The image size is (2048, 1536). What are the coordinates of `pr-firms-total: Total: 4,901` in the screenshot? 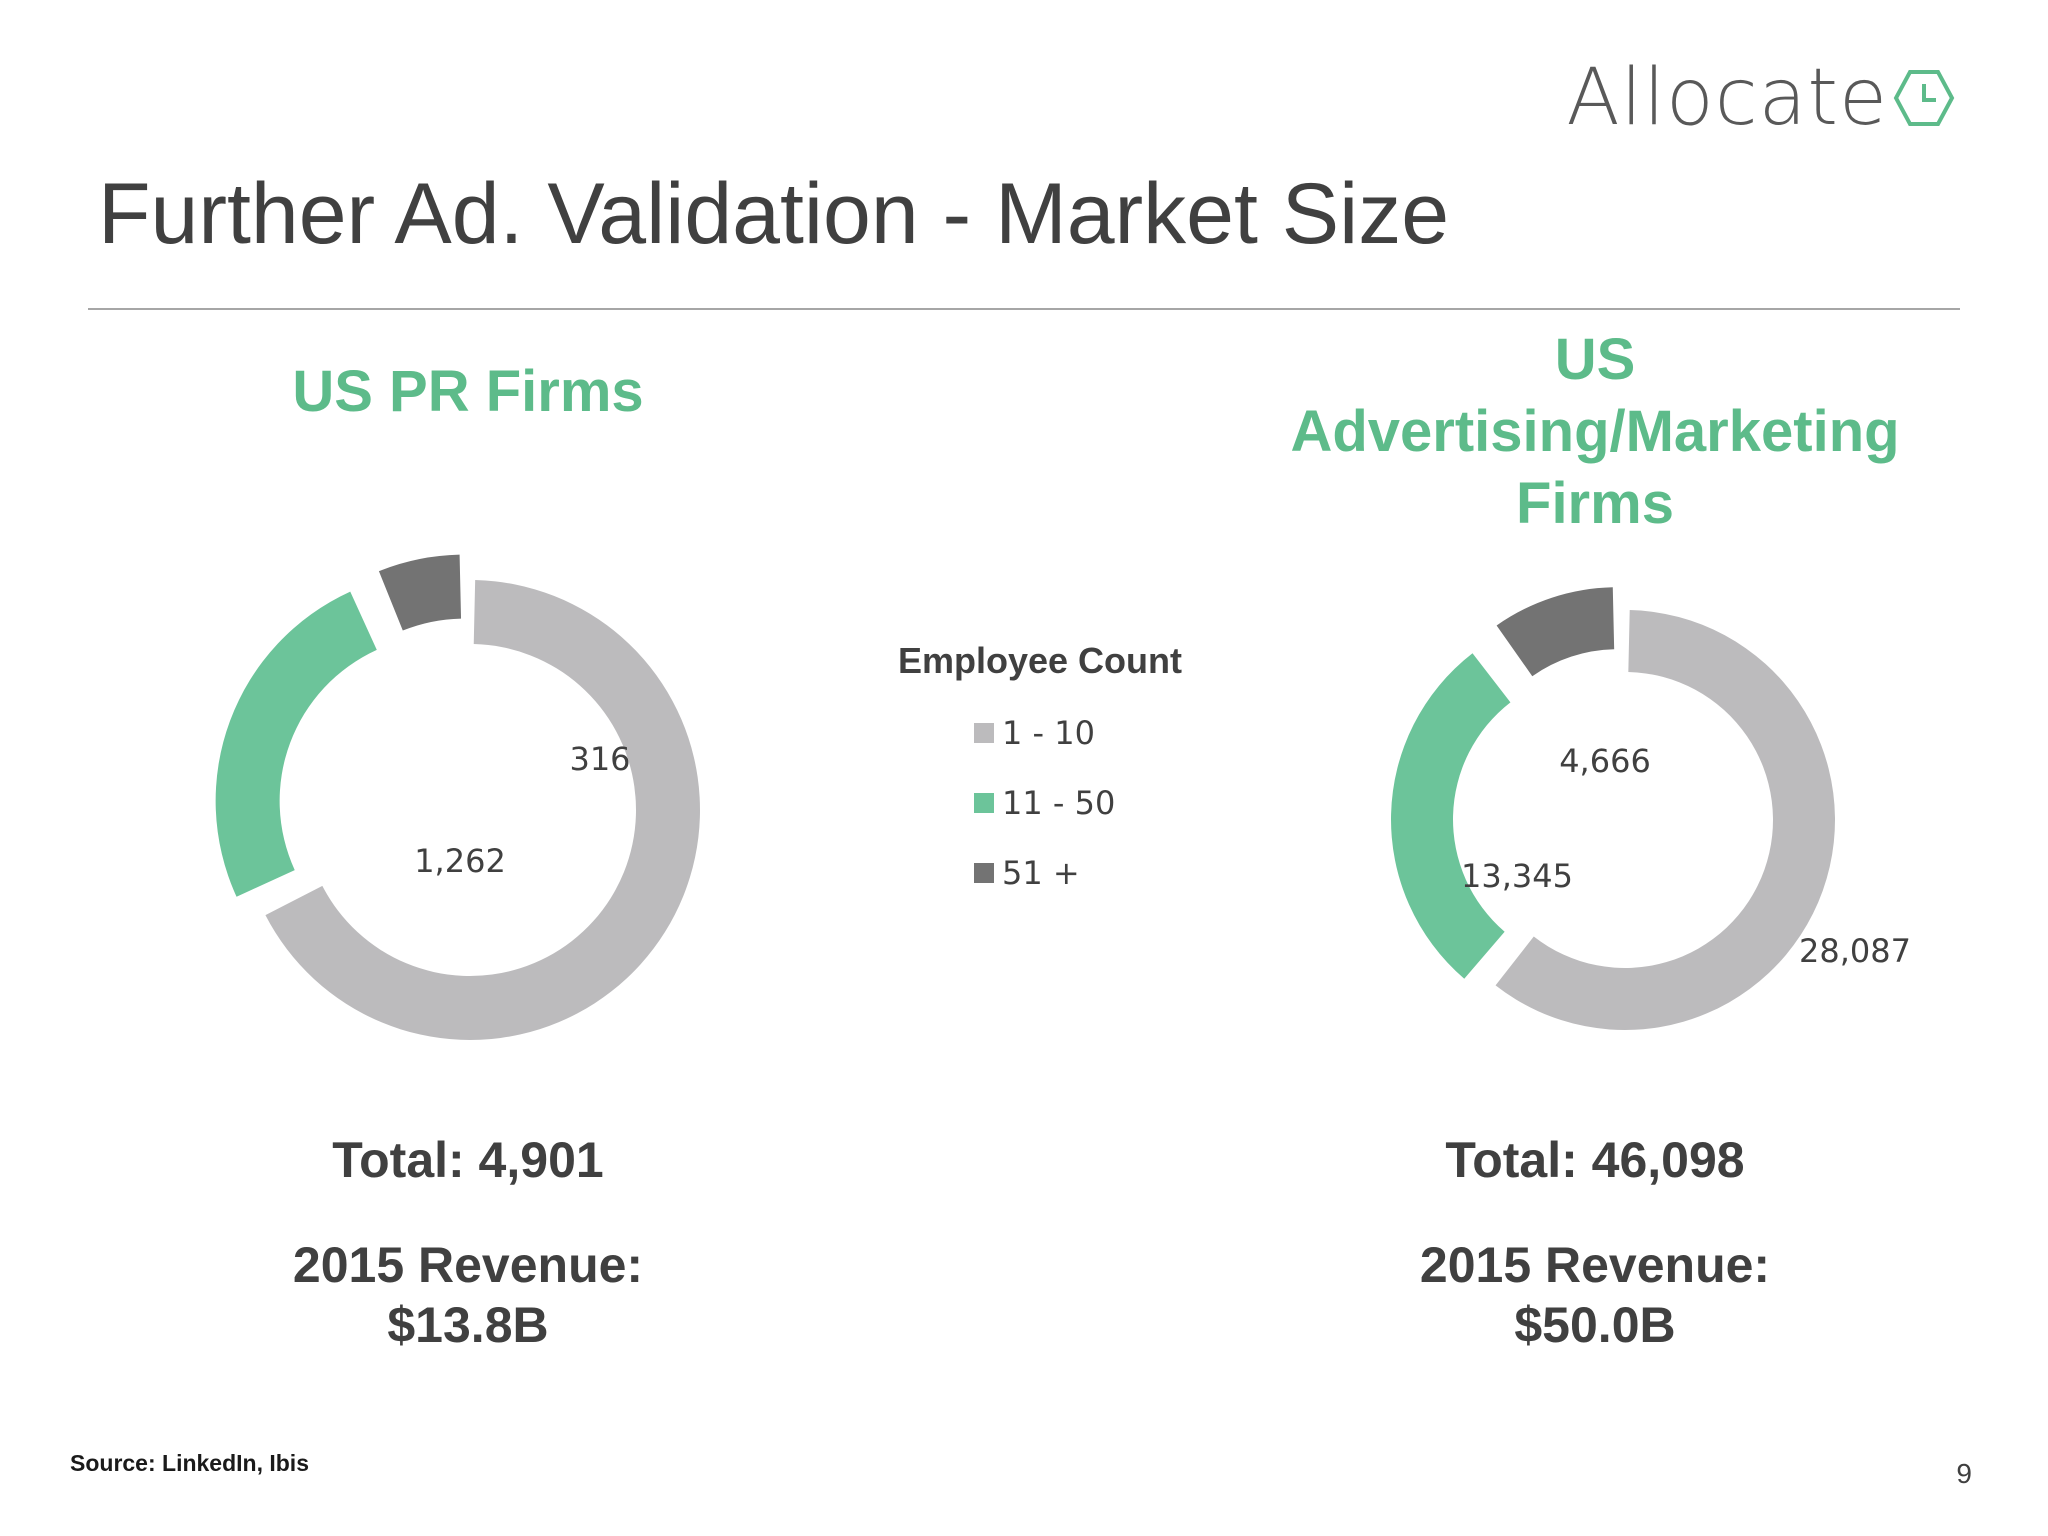 It's located at (468, 1160).